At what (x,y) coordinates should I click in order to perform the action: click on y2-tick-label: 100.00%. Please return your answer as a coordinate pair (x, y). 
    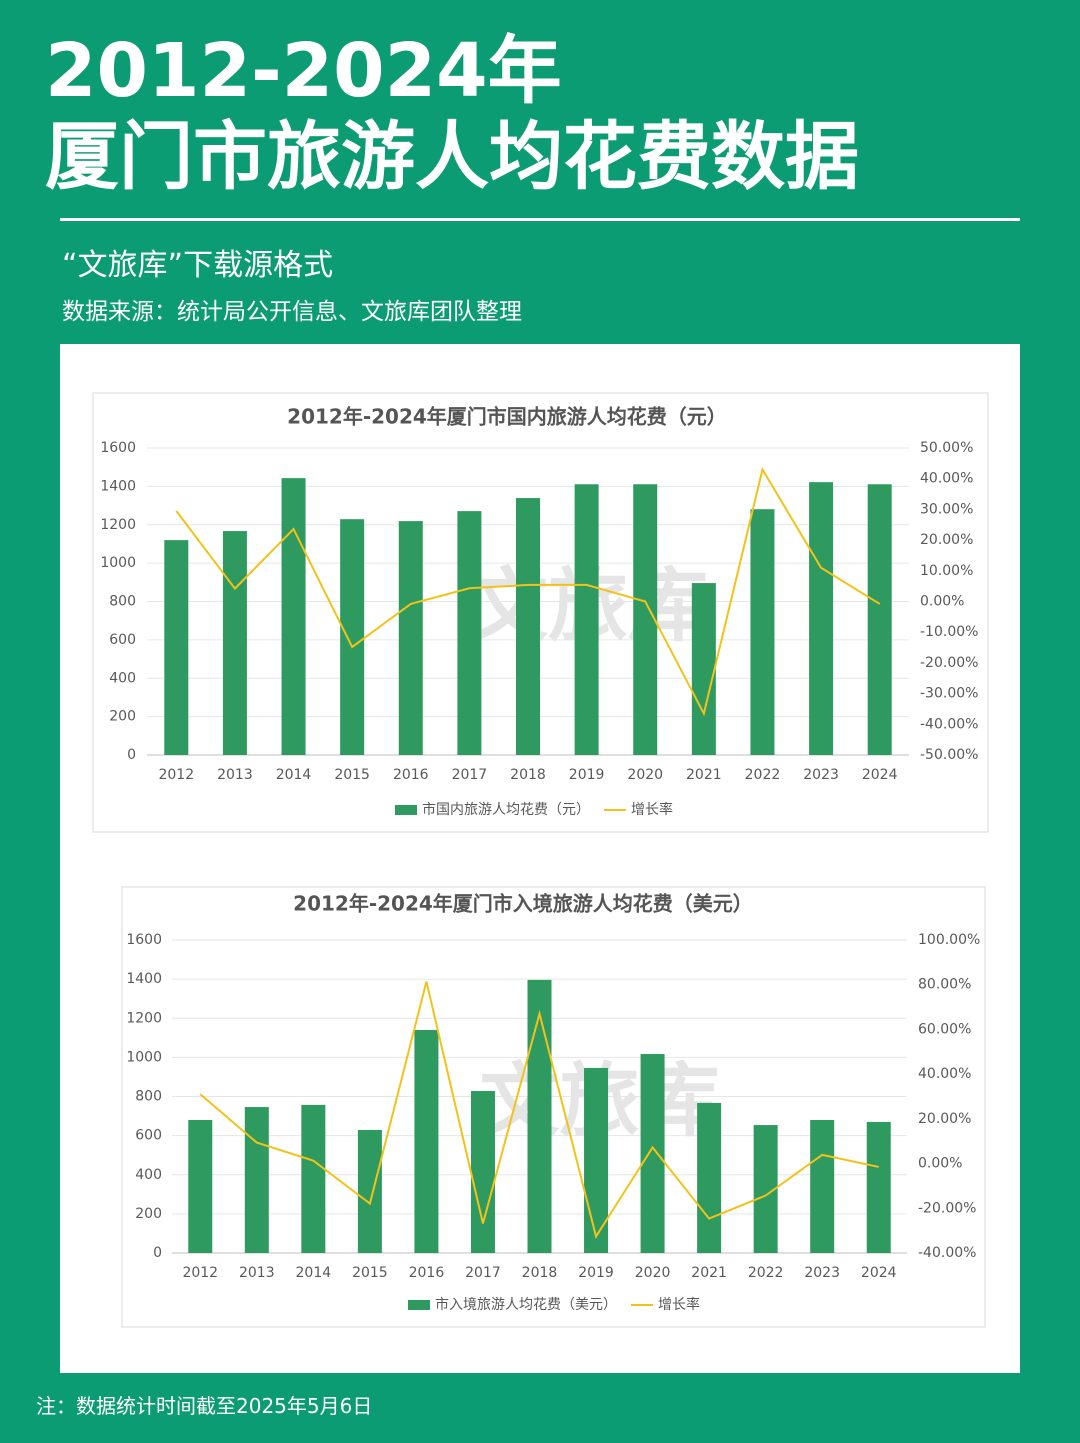
    Looking at the image, I should click on (949, 940).